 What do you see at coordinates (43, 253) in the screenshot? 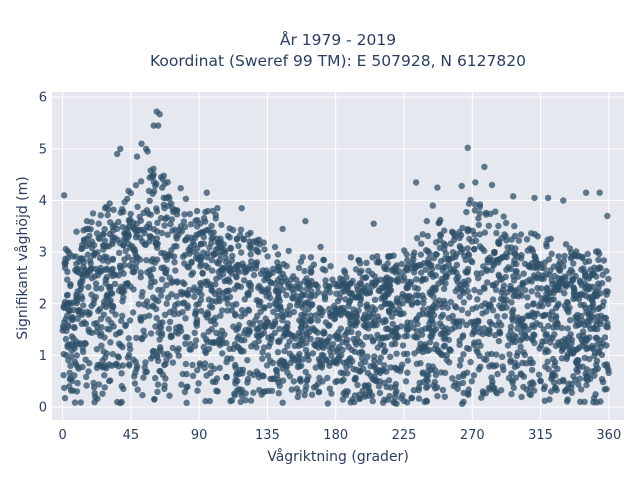
I see `y-tick-labels: 0 1 2 3 4 5 6` at bounding box center [43, 253].